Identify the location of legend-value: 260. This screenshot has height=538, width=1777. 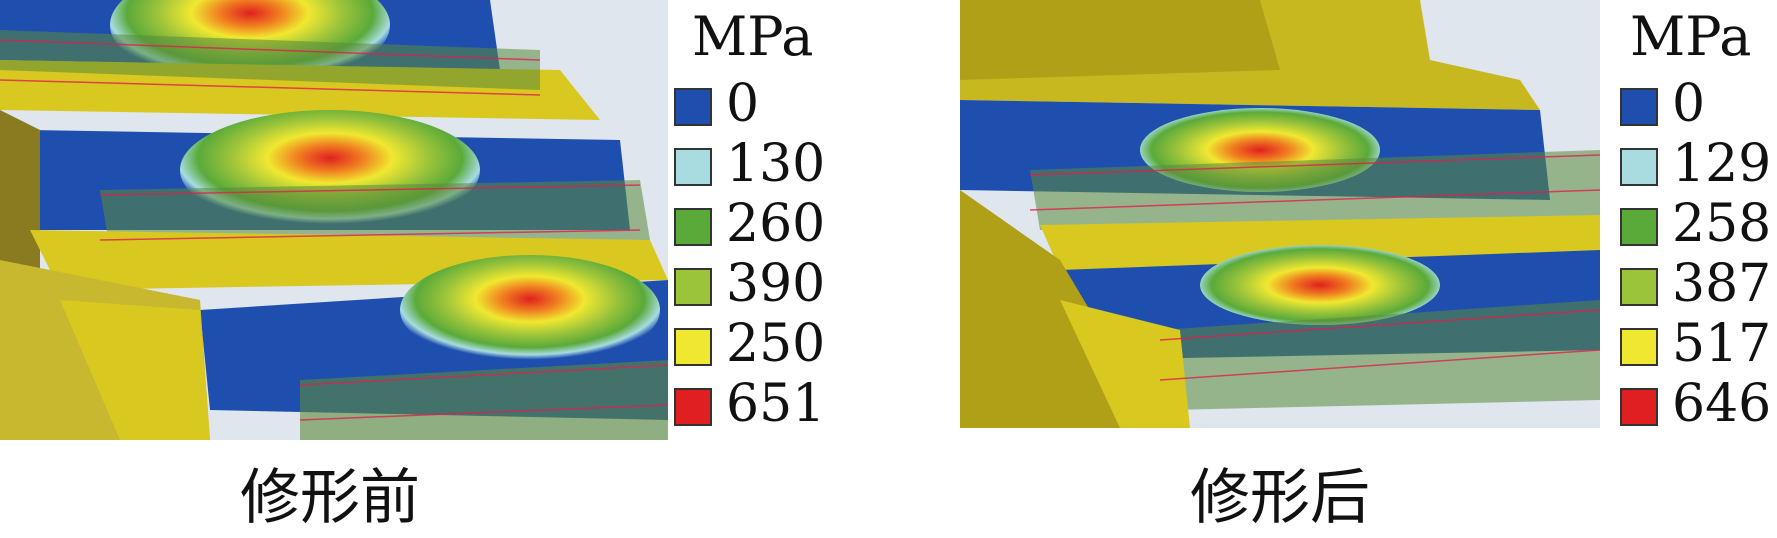
(776, 224).